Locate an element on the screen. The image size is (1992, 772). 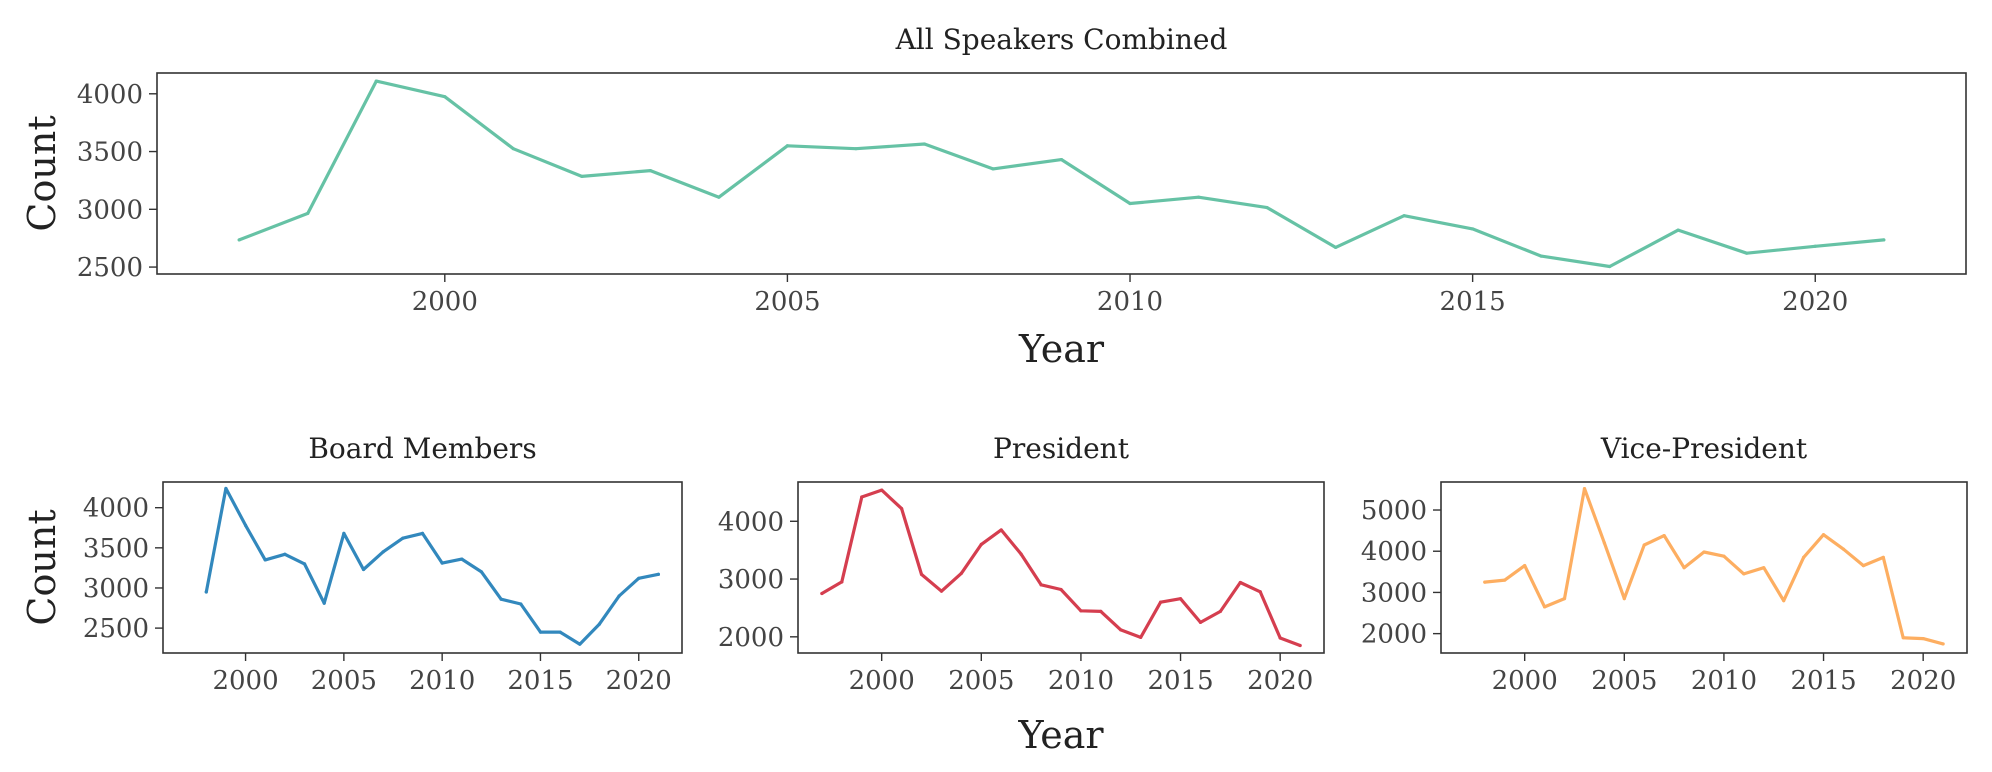
panel-4-frame is located at coordinates (1704, 567).